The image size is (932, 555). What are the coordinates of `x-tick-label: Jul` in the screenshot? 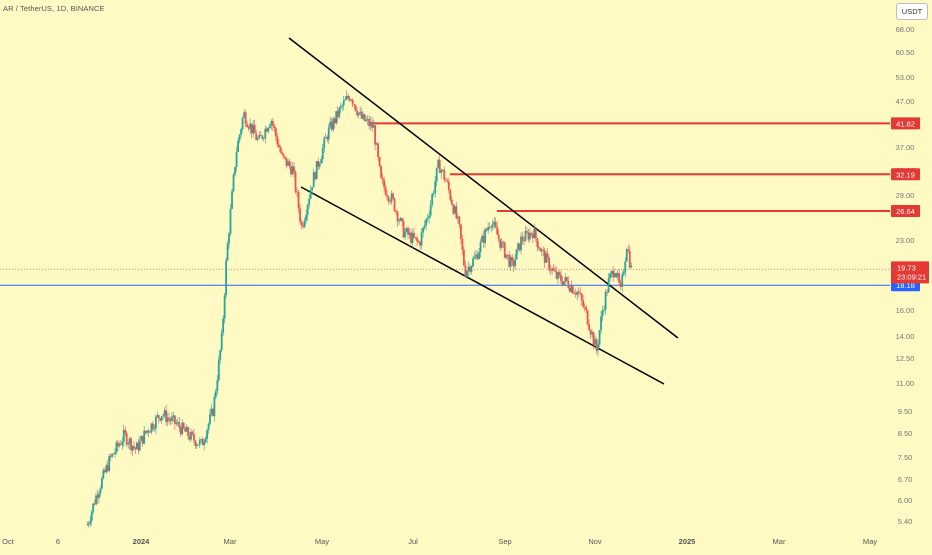 It's located at (413, 541).